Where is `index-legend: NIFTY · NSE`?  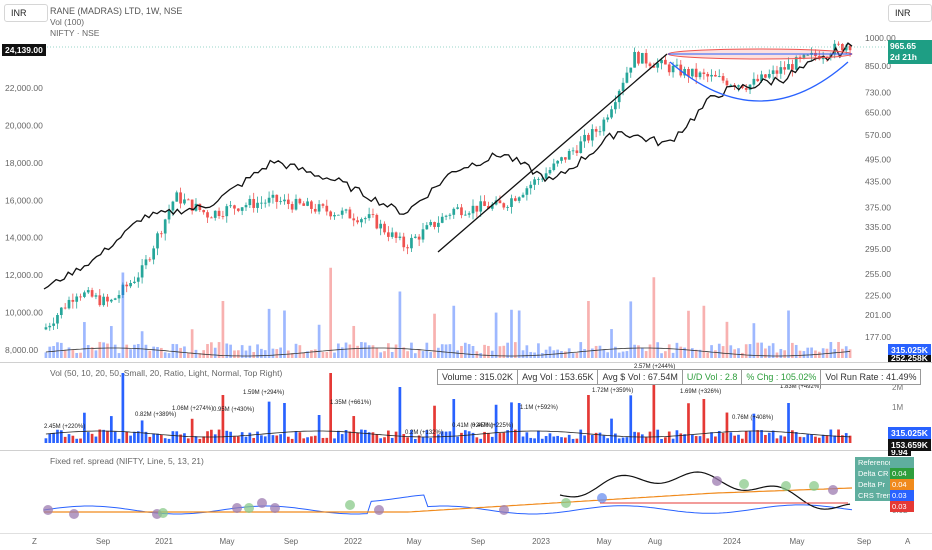
index-legend: NIFTY · NSE is located at coordinates (75, 33).